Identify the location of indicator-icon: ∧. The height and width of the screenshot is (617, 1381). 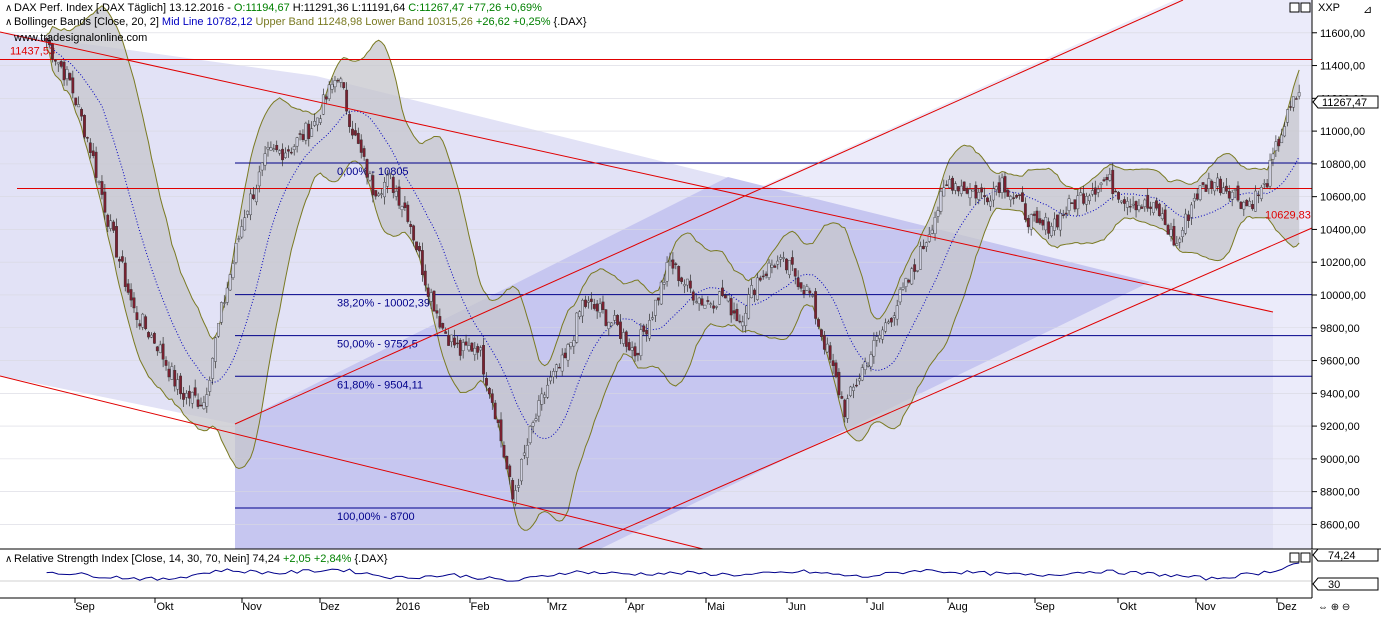
(8, 22).